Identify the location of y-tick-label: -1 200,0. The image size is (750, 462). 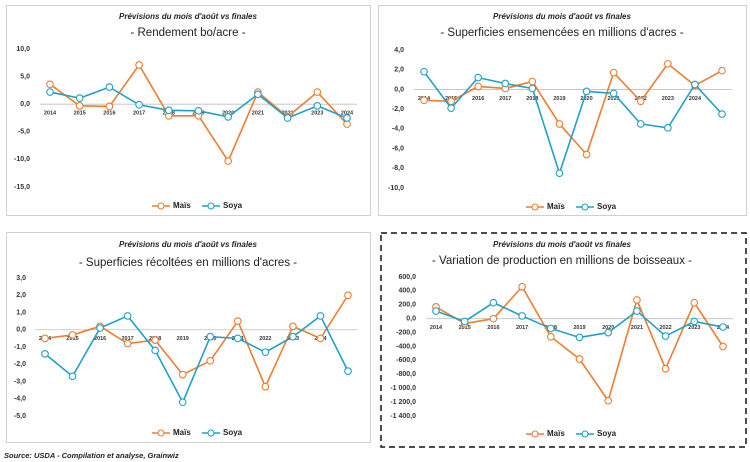
(403, 402).